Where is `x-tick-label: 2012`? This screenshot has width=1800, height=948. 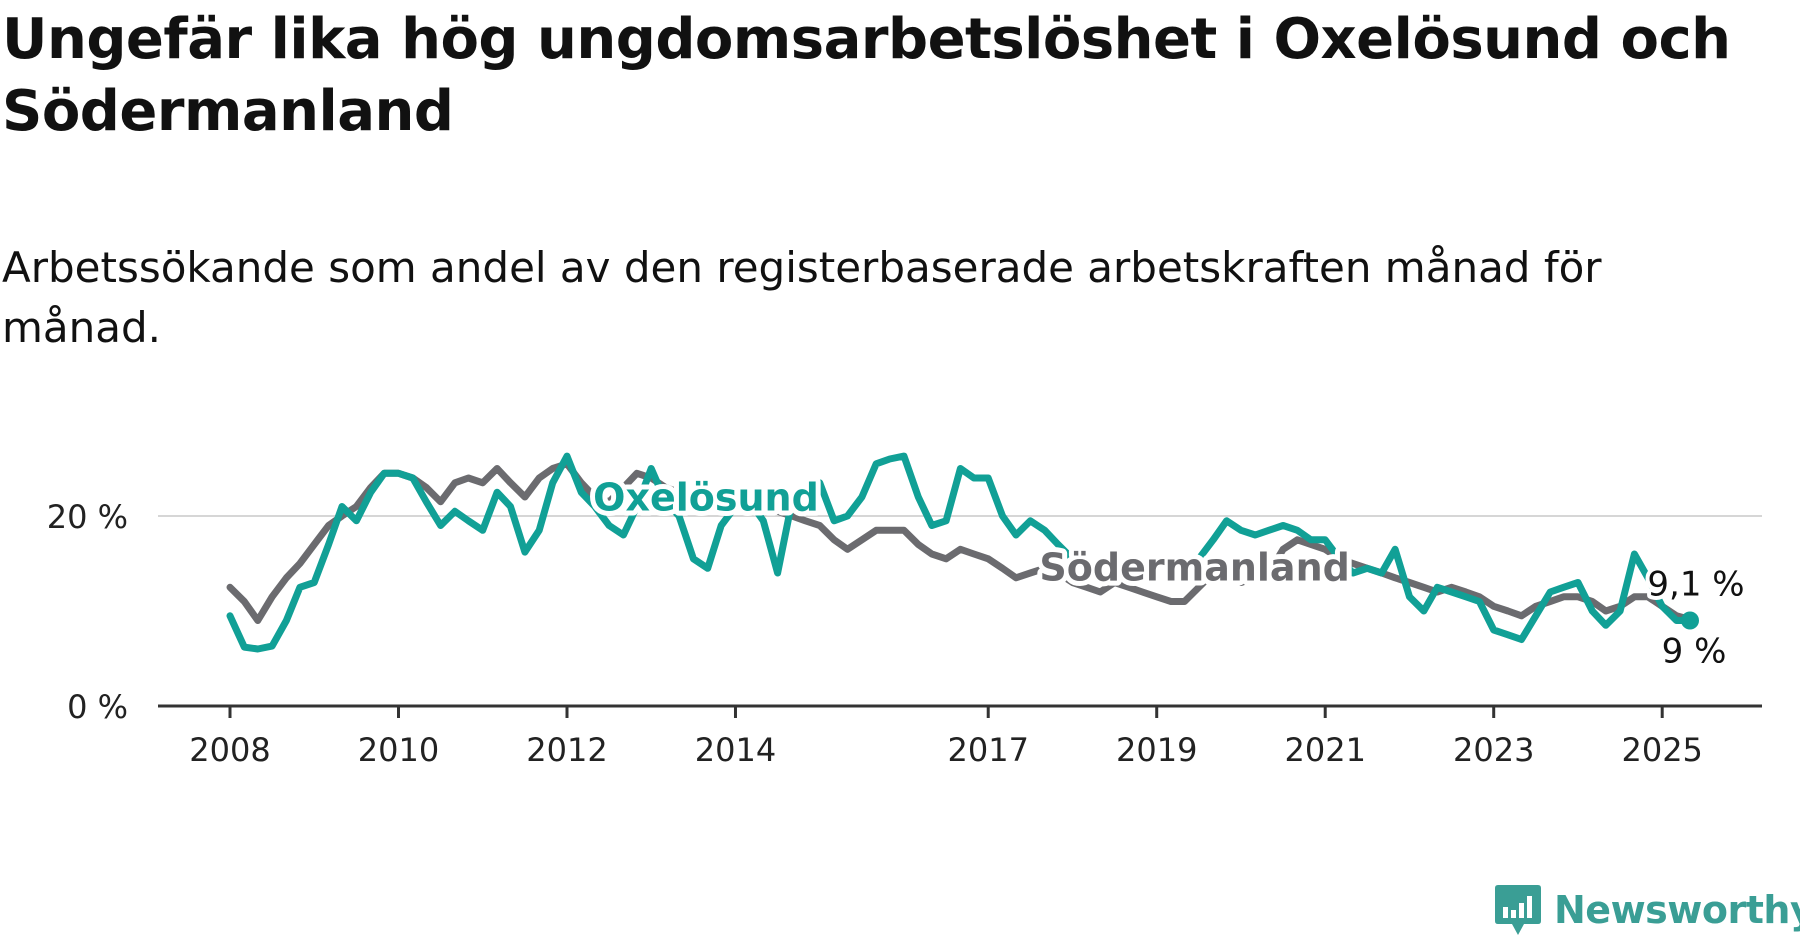 x-tick-label: 2012 is located at coordinates (566, 750).